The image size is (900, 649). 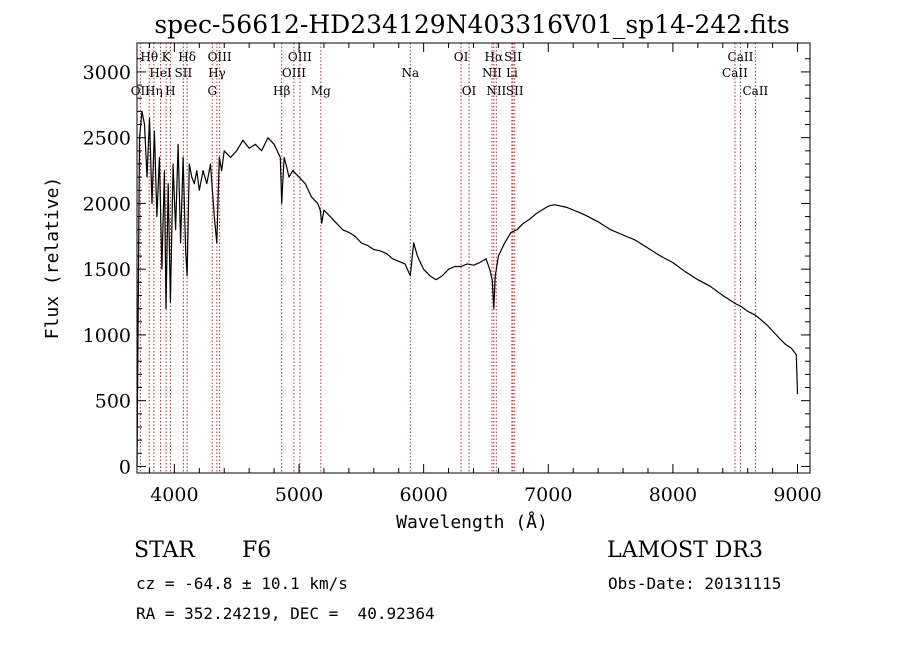 I want to click on line-marker-label-24: NII, so click(x=496, y=91).